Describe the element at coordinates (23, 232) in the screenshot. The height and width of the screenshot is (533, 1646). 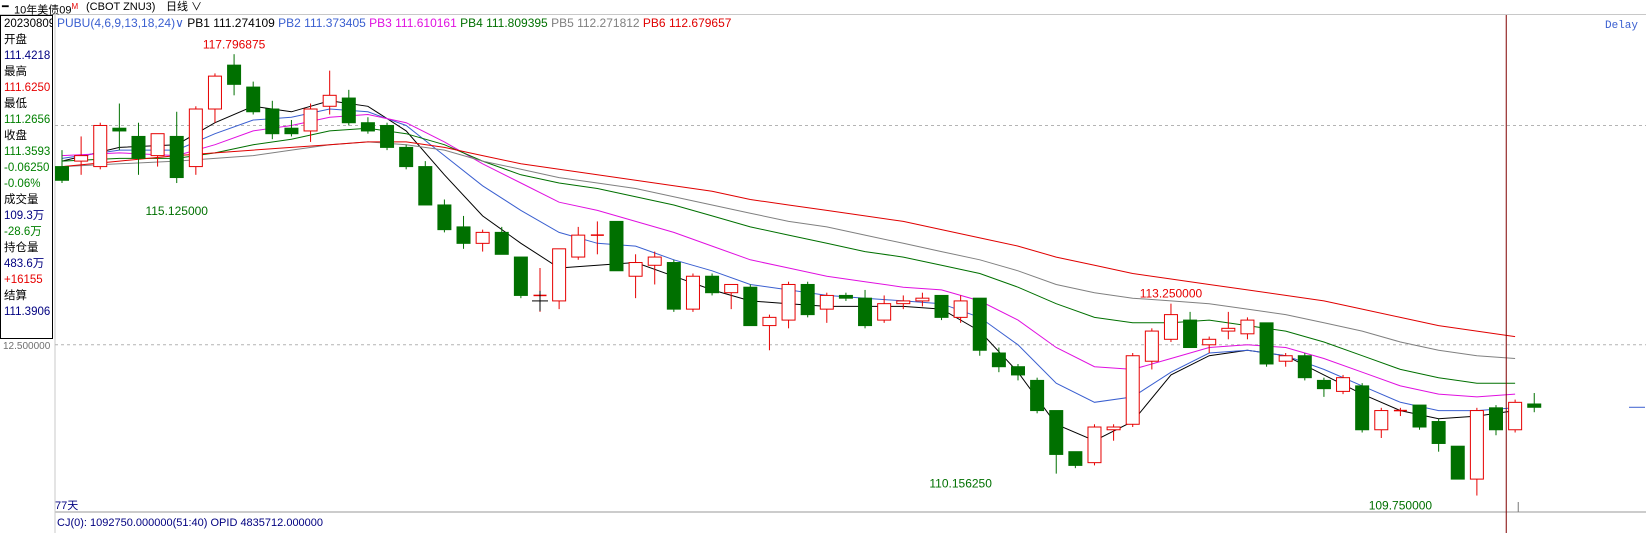
I see `quote-value: -28.6万` at that location.